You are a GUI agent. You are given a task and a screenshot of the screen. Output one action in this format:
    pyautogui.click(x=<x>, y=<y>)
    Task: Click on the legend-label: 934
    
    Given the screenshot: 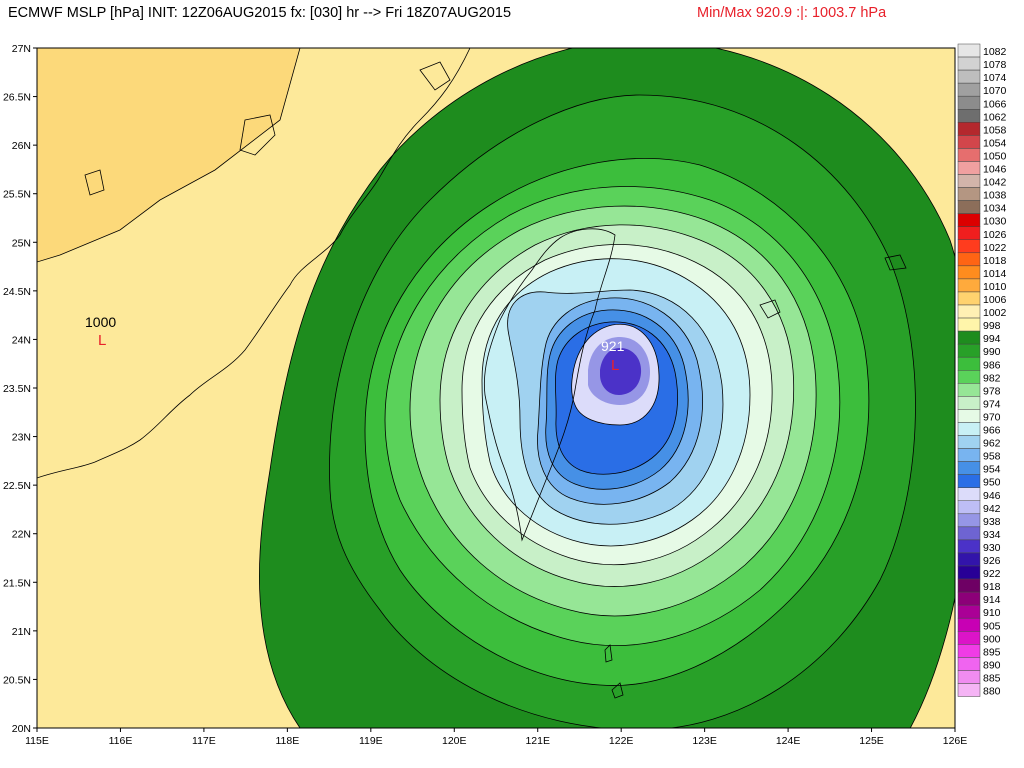 What is the action you would take?
    pyautogui.click(x=992, y=535)
    